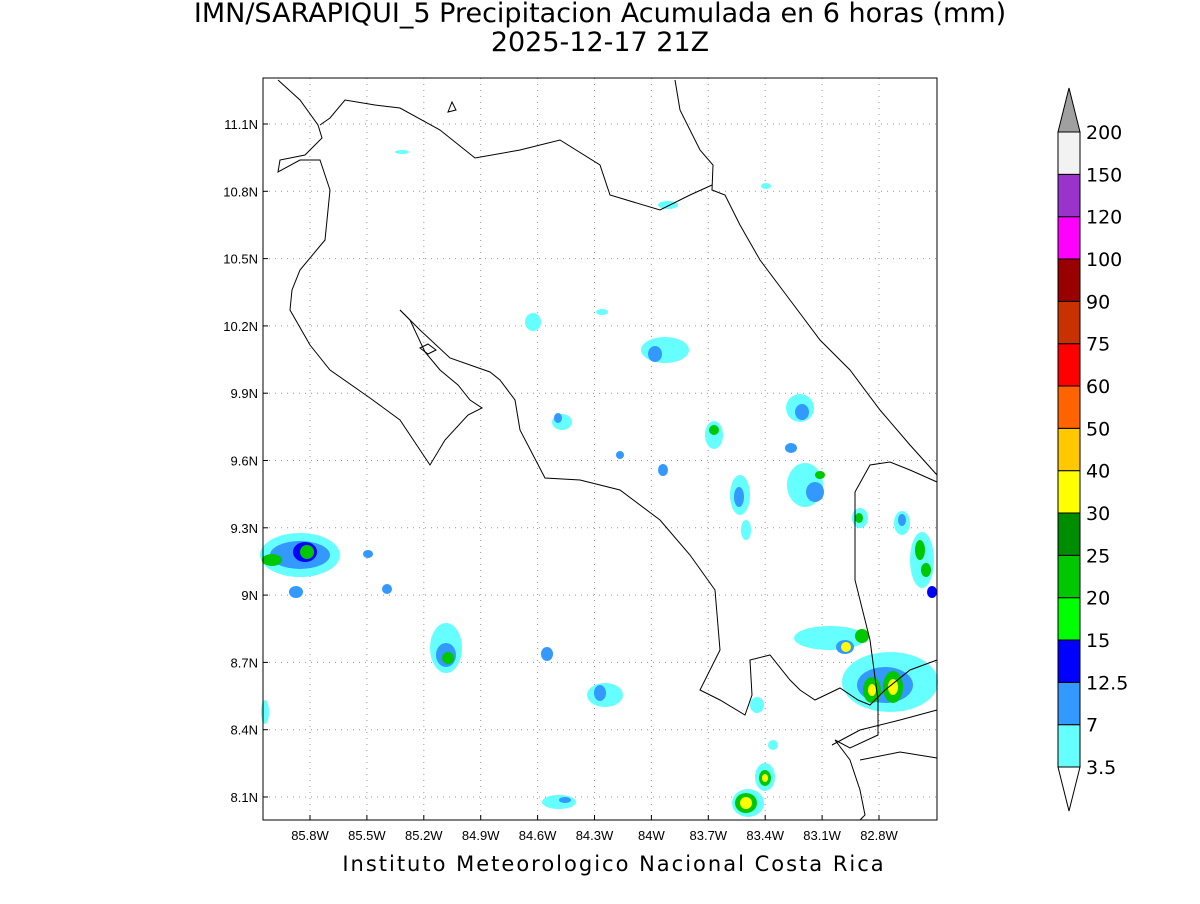  Describe the element at coordinates (765, 835) in the screenshot. I see `lon-tick-label: 83.4W` at that location.